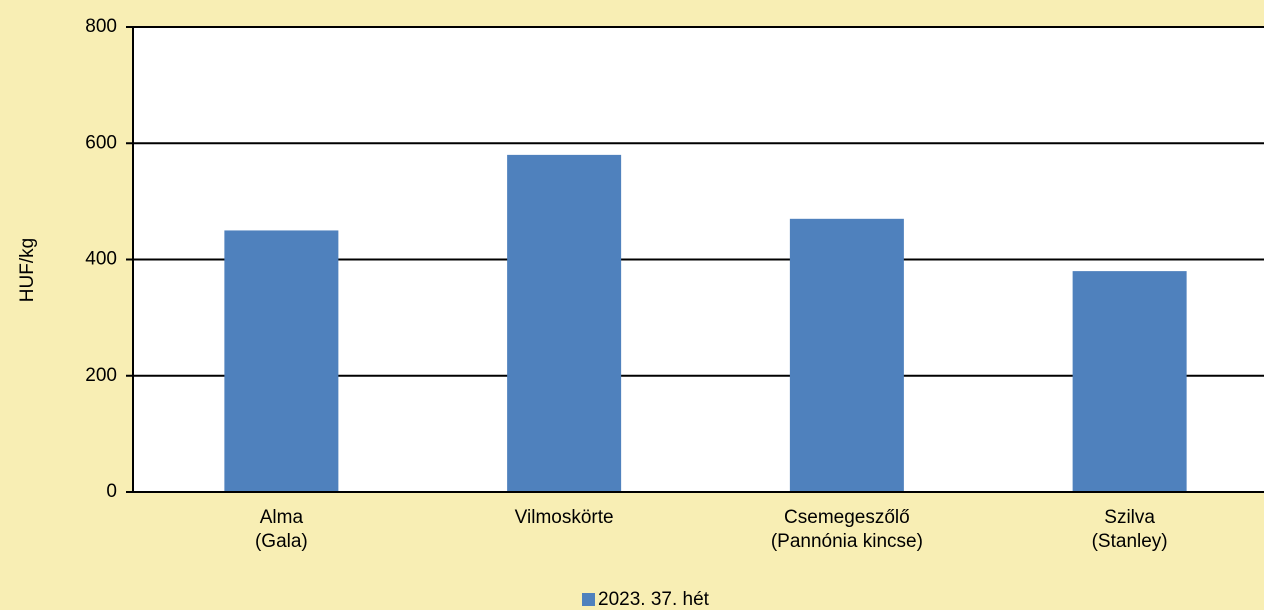 The image size is (1264, 610). What do you see at coordinates (27, 270) in the screenshot?
I see `y-axis-label: HUF/kg` at bounding box center [27, 270].